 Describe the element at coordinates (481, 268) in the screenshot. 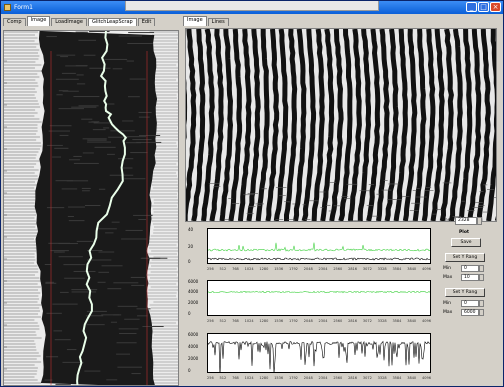

I see `y1-min-spinner` at that location.